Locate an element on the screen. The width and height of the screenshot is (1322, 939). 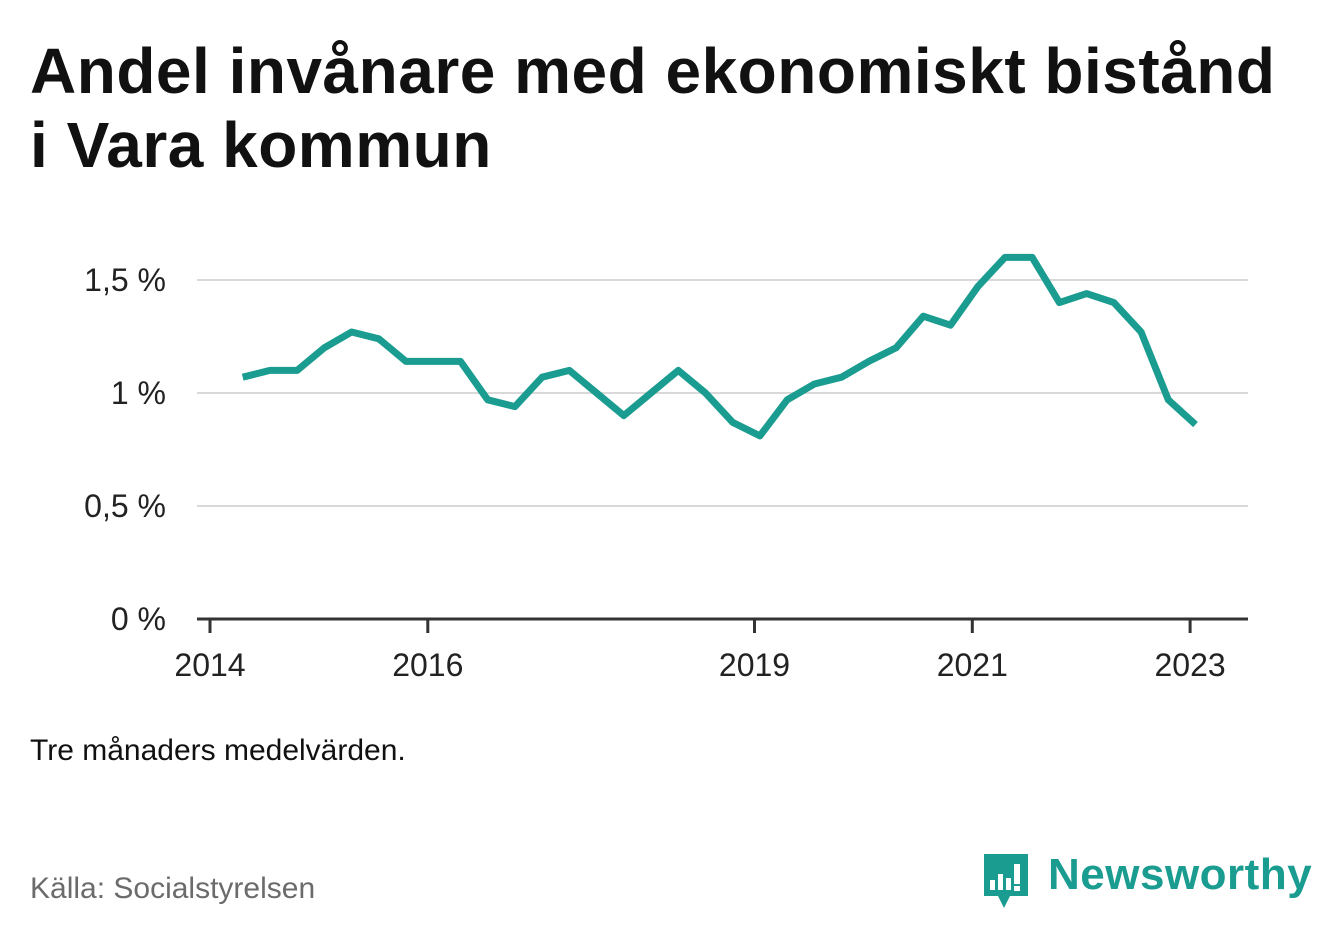
x-tick-label: 2021 is located at coordinates (972, 665).